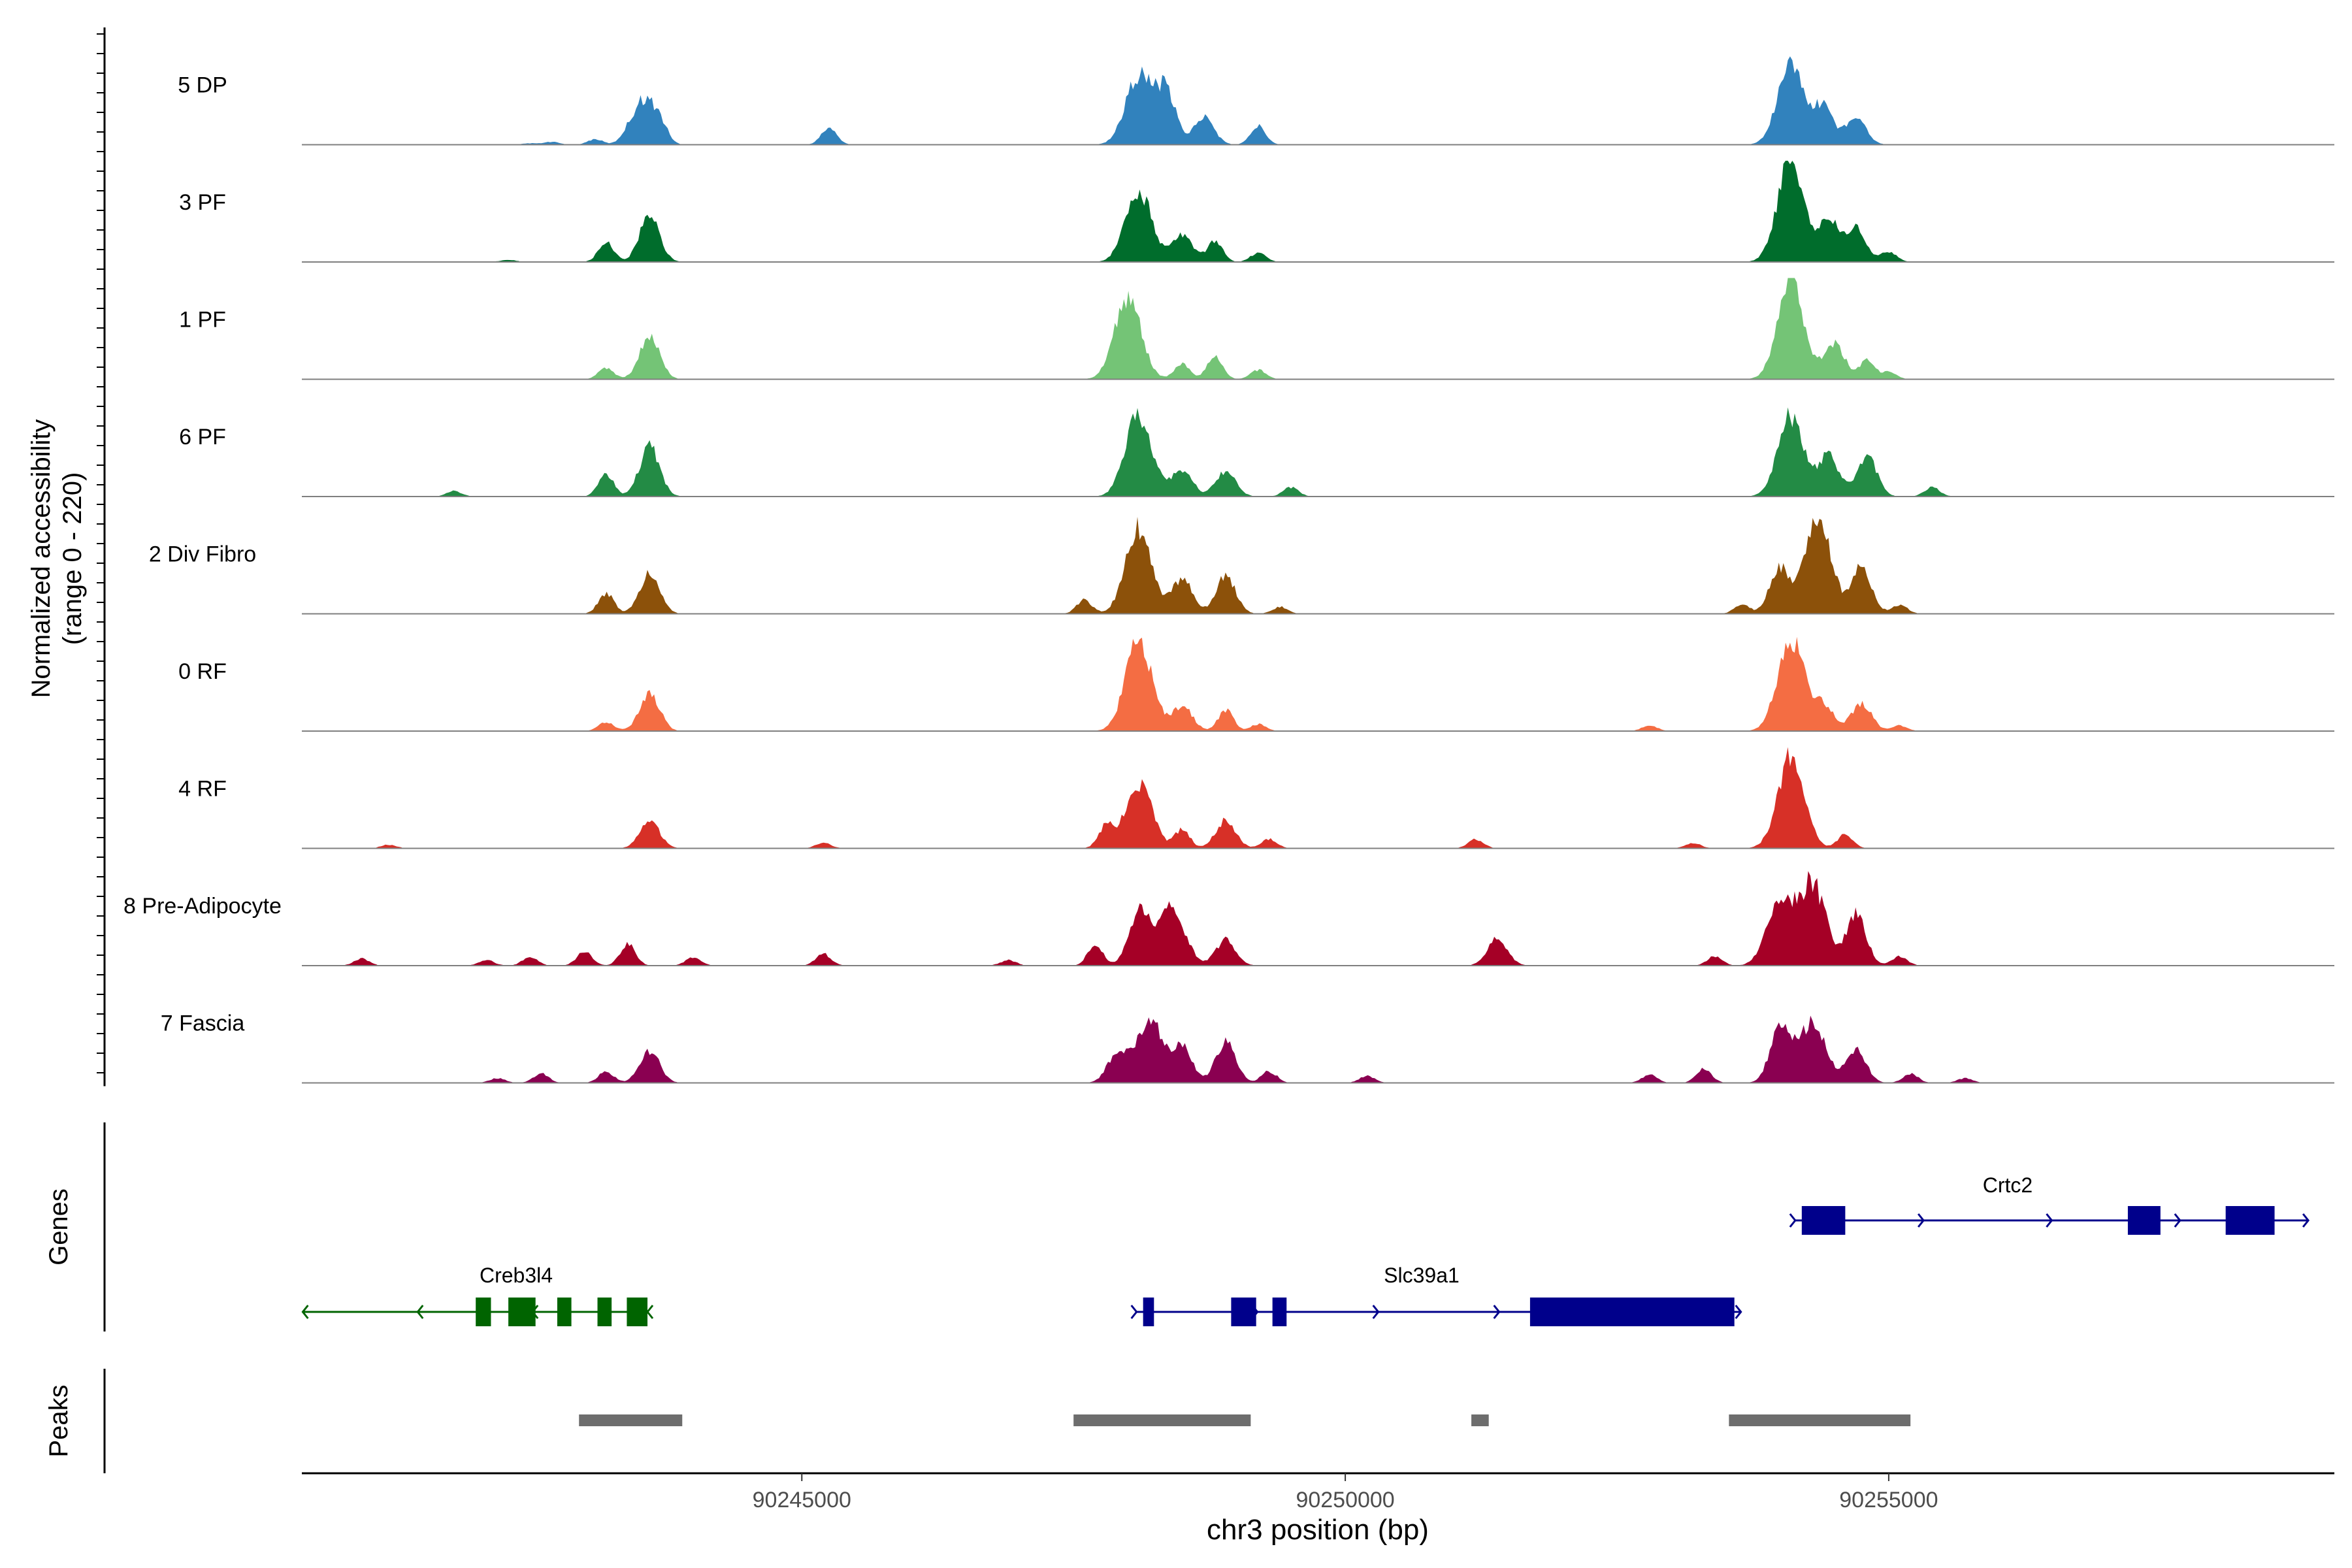 This screenshot has height=1568, width=2352. I want to click on x-axis-title: chr3 position (bp), so click(1318, 1530).